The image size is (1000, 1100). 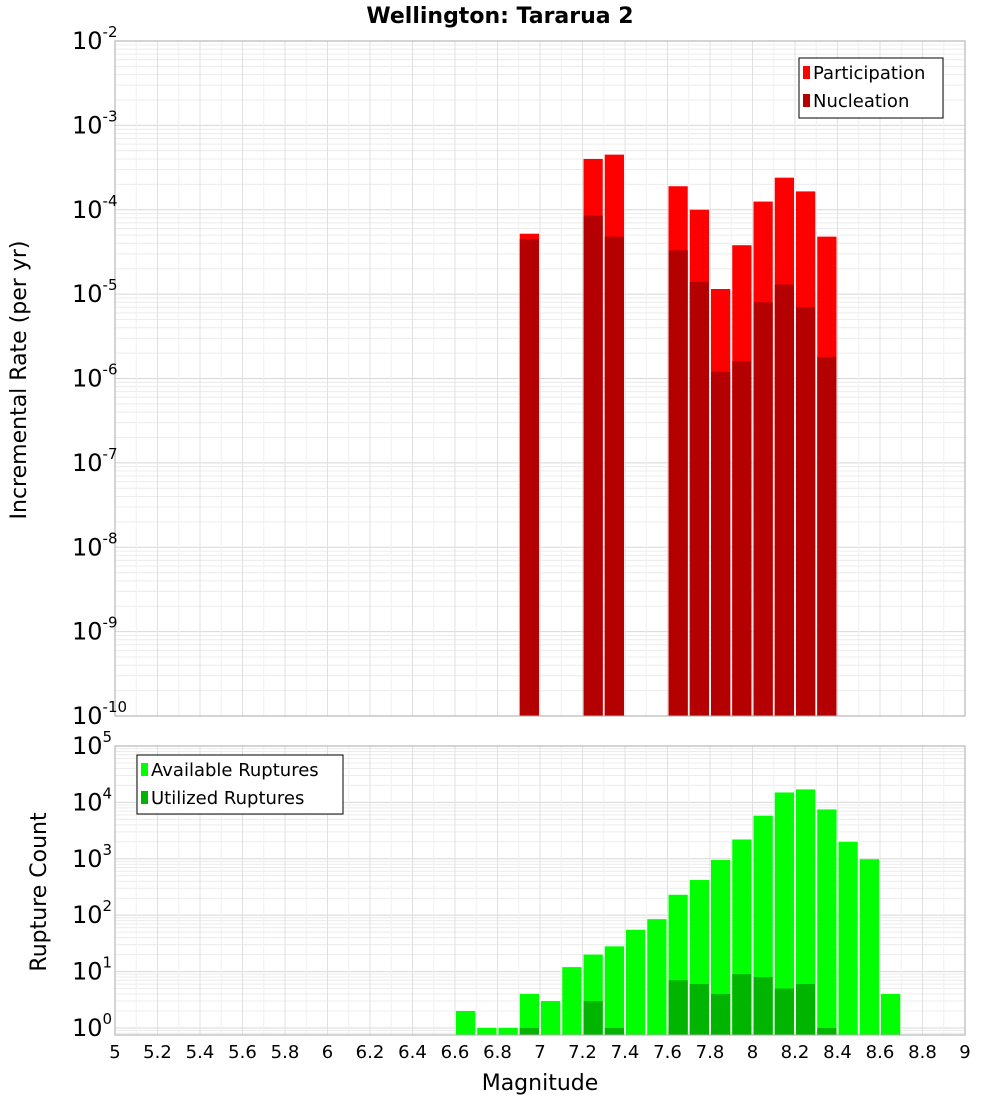 I want to click on count-legend-label: Available Ruptures, so click(x=235, y=770).